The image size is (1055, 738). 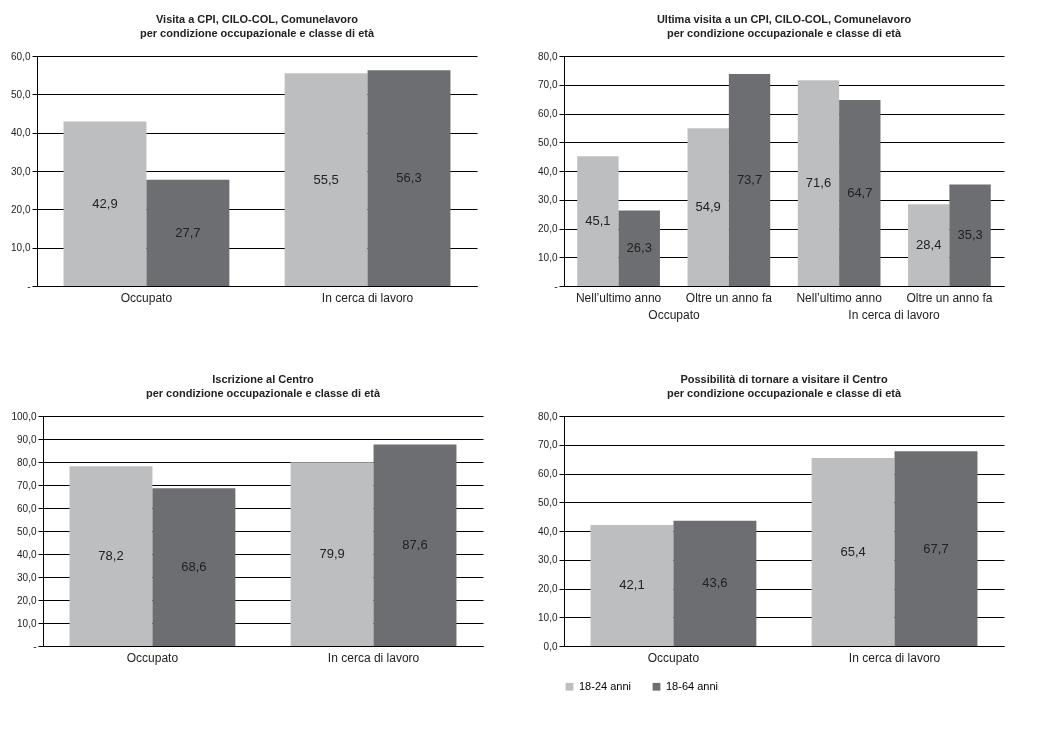 I want to click on data-label: 64,7, so click(x=860, y=192).